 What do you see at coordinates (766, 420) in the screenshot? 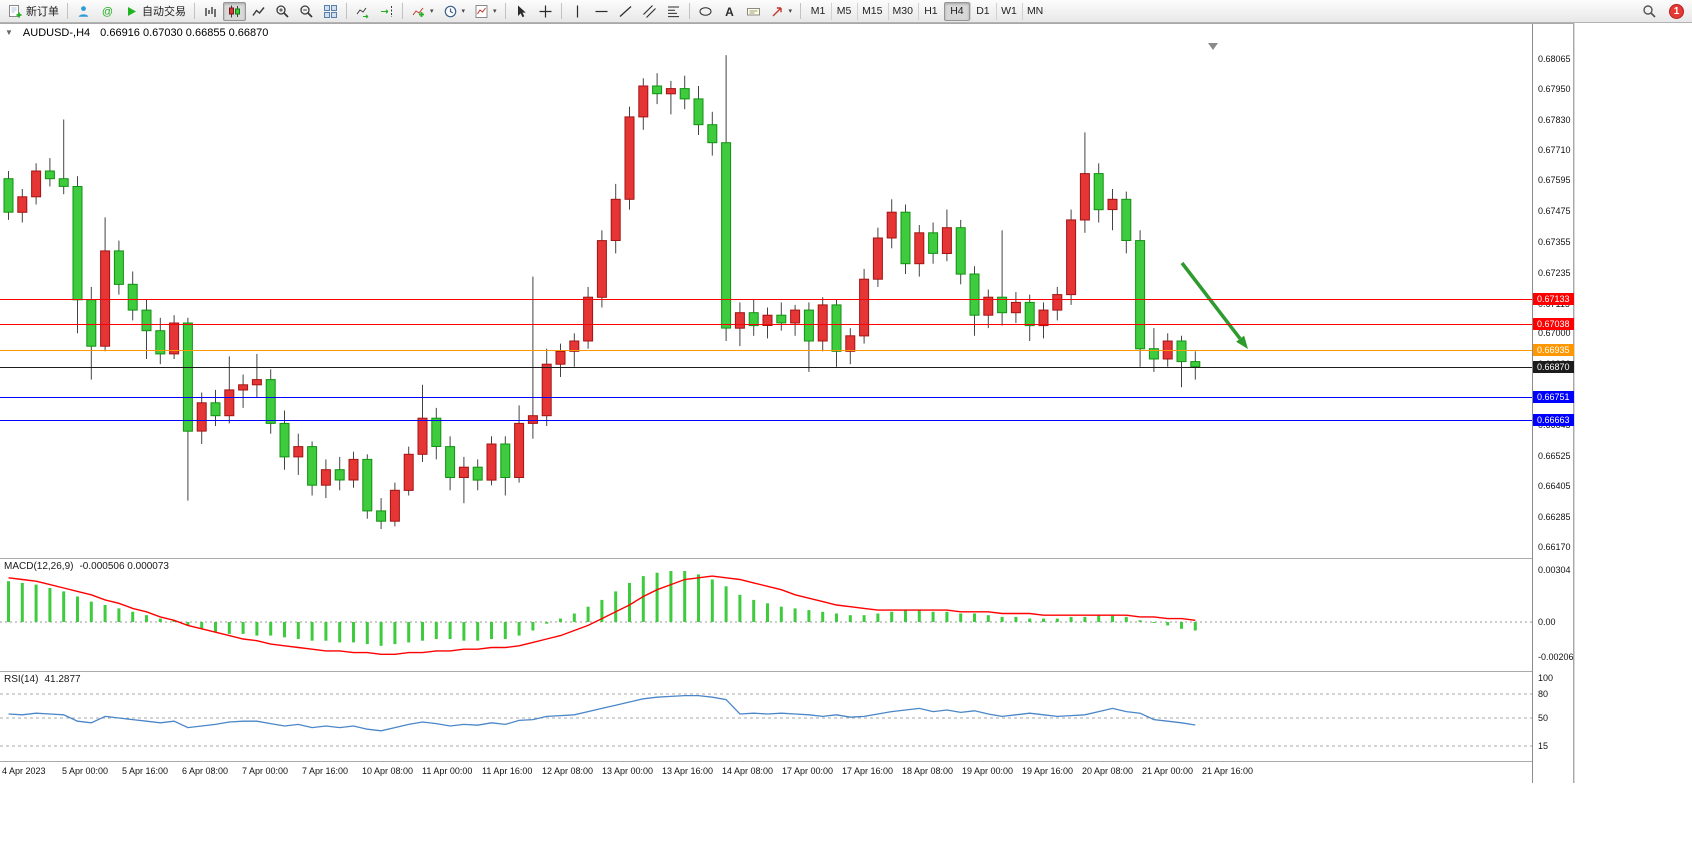
I see `price-line-0.66663` at bounding box center [766, 420].